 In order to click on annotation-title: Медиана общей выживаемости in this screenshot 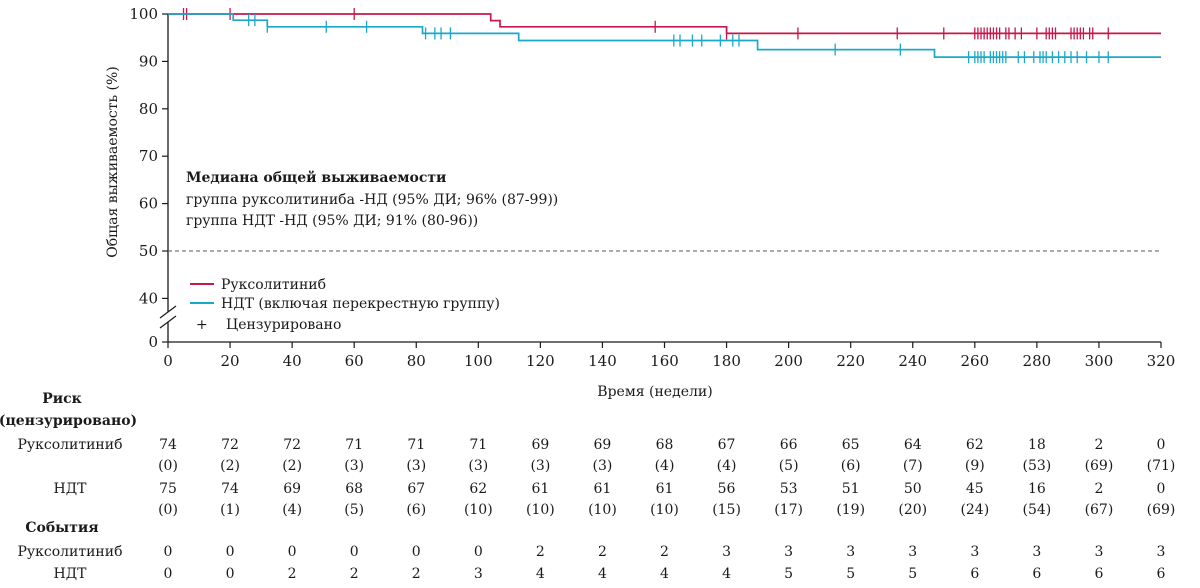, I will do `click(316, 177)`.